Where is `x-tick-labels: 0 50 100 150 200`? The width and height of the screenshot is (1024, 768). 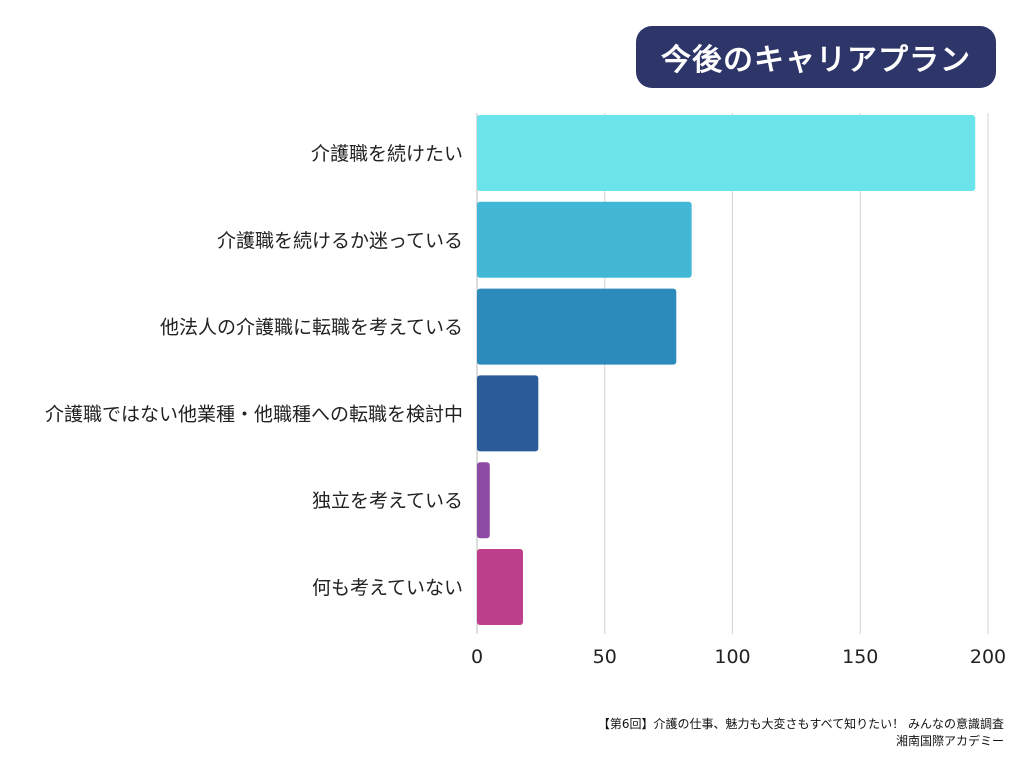
x-tick-labels: 0 50 100 150 200 is located at coordinates (738, 657).